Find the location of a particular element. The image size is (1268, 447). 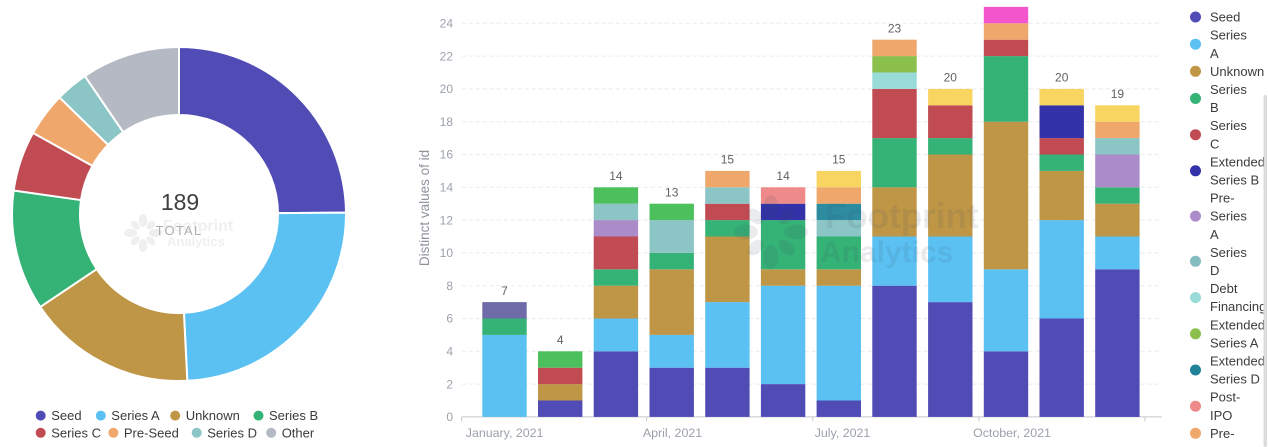

svg-text: Pre-Seed is located at coordinates (151, 432).